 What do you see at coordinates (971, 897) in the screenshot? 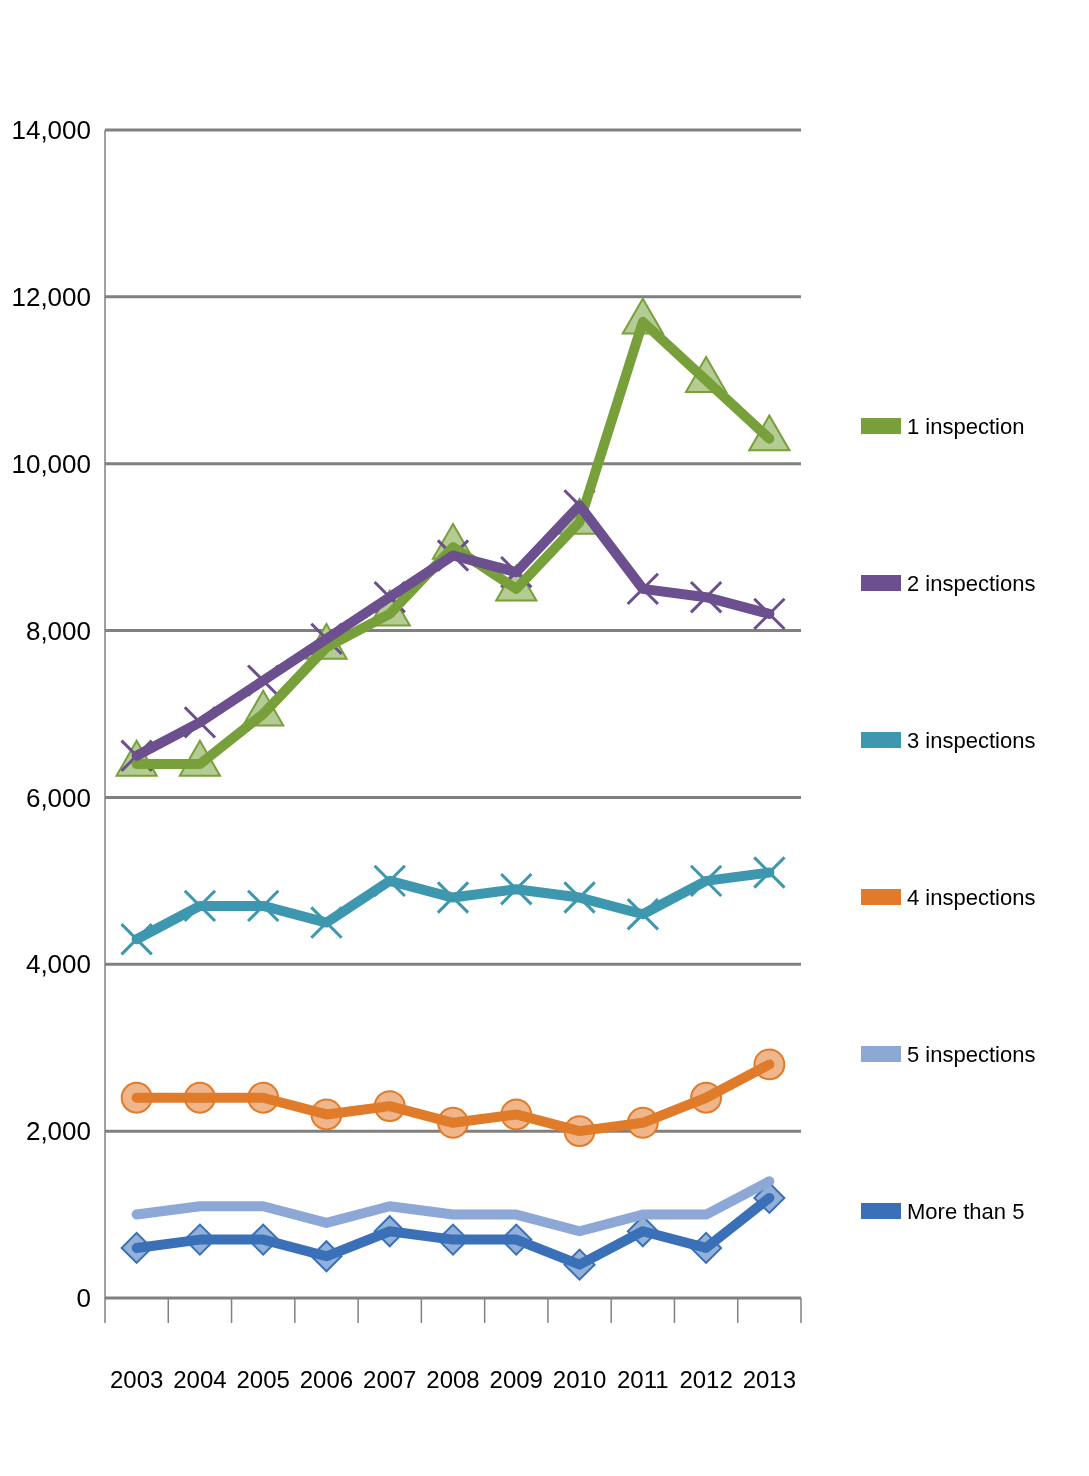
I see `legend-label: 4 inspections` at bounding box center [971, 897].